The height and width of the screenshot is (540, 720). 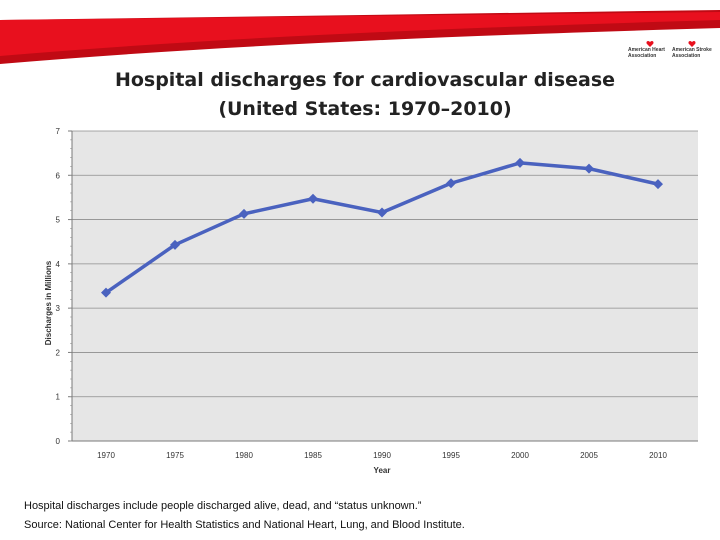 What do you see at coordinates (382, 470) in the screenshot?
I see `x-axis-label: Year` at bounding box center [382, 470].